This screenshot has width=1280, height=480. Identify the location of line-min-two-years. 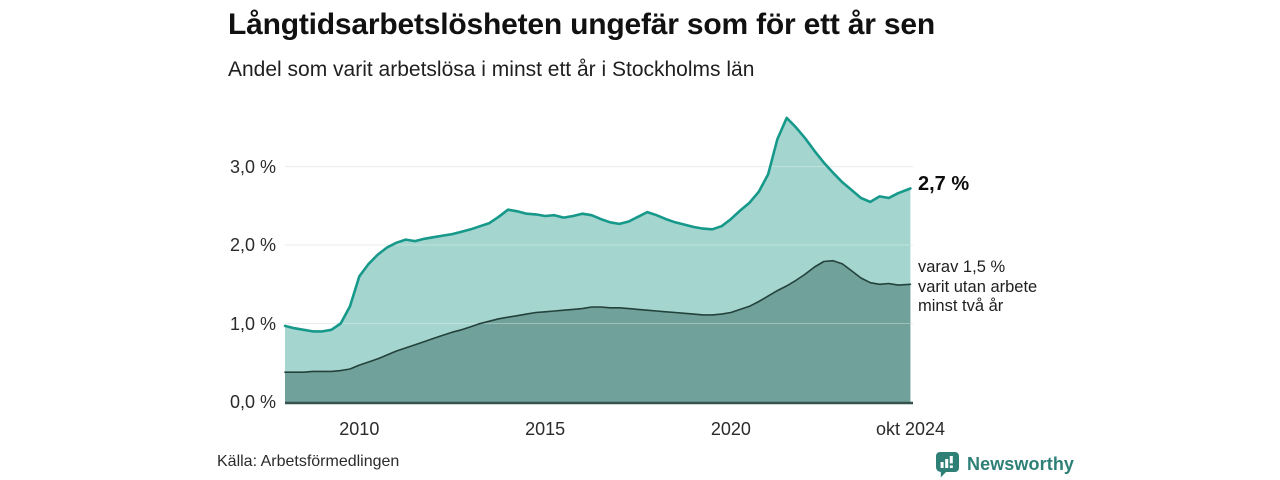
(598, 316).